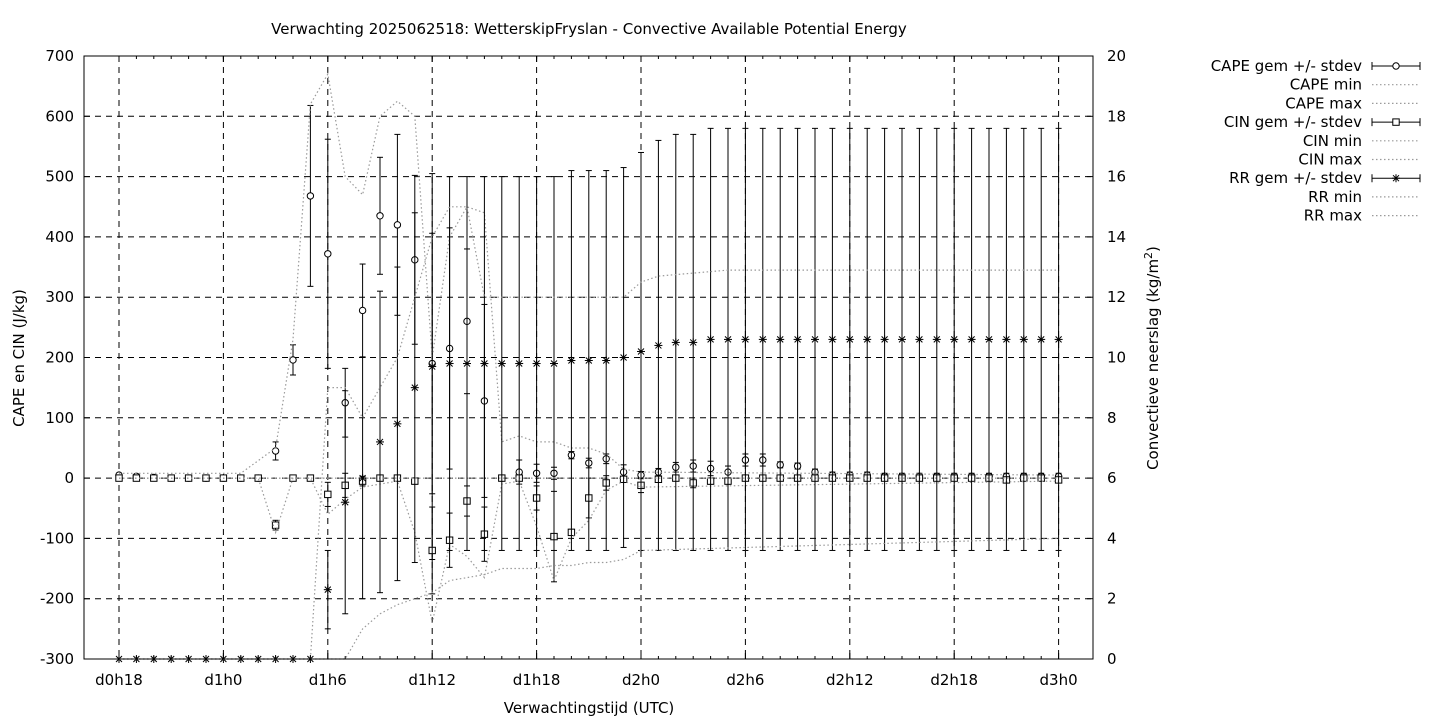 This screenshot has height=720, width=1440. I want to click on legend-entry-rr-gem-stdev: RR gem +/- stdev, so click(1325, 178).